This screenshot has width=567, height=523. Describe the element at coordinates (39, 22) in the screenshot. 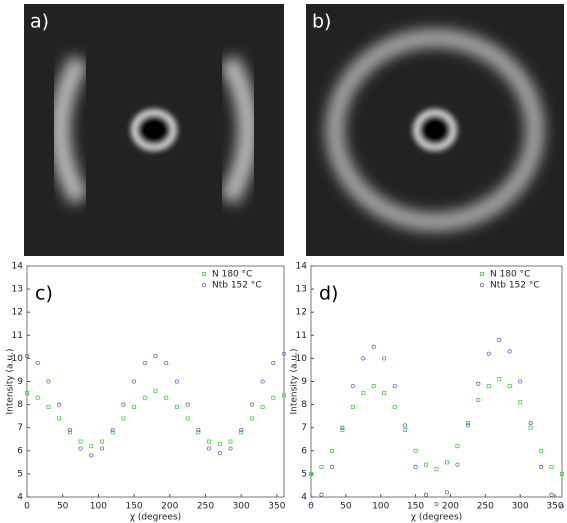

I see `image-label: a)` at that location.